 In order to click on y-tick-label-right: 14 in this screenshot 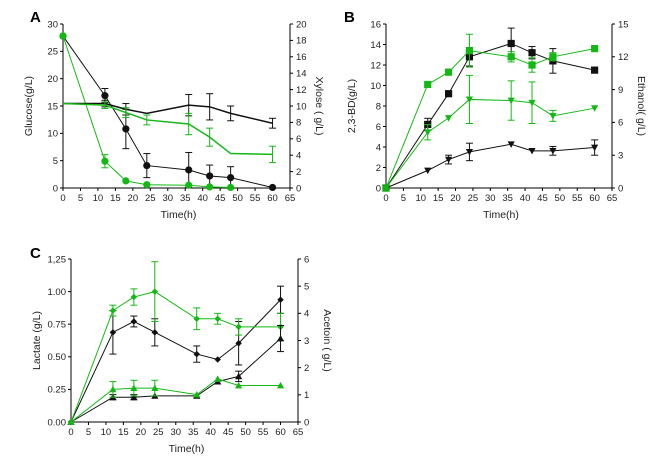, I will do `click(301, 74)`.